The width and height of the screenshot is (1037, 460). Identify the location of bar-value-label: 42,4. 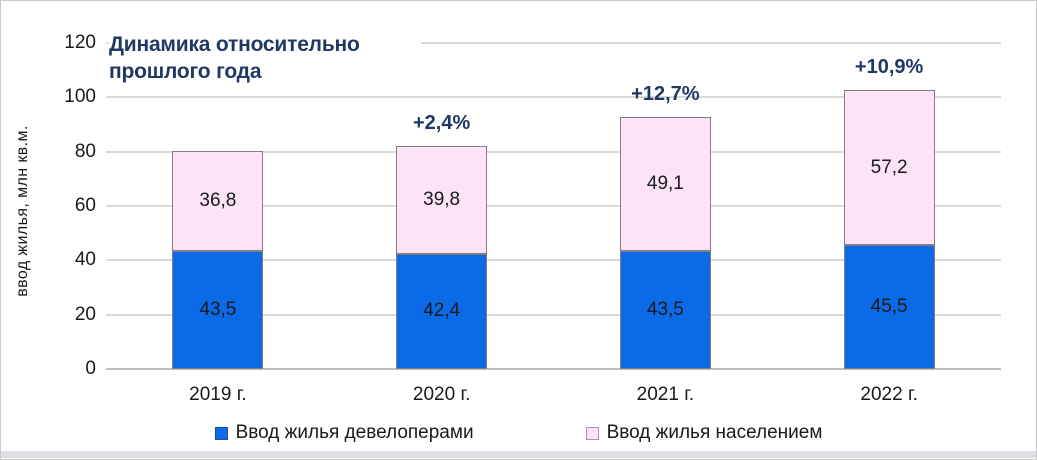
(442, 311).